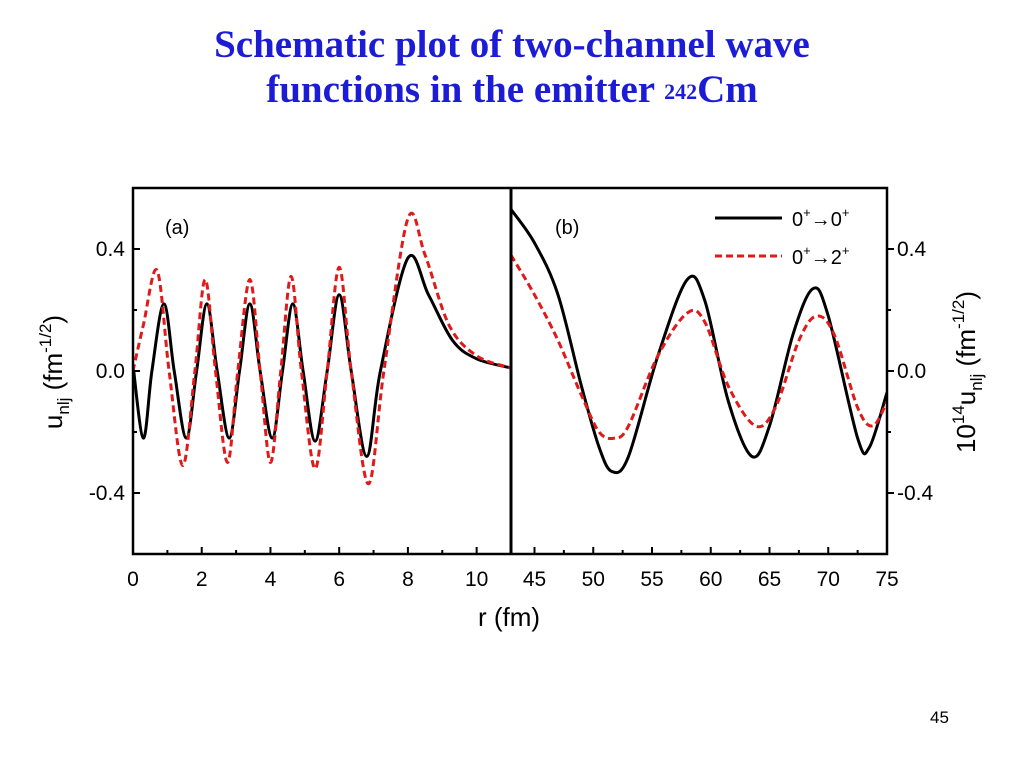 The image size is (1024, 768). What do you see at coordinates (651, 579) in the screenshot?
I see `panel-b-x-tick-label: 55` at bounding box center [651, 579].